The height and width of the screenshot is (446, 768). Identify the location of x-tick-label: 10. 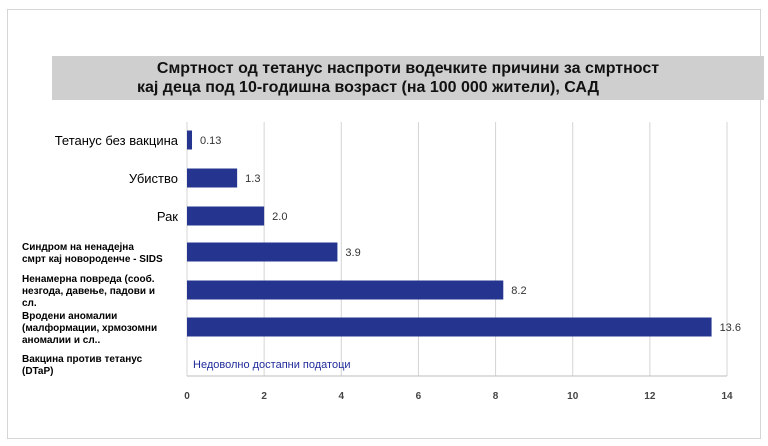
(573, 396).